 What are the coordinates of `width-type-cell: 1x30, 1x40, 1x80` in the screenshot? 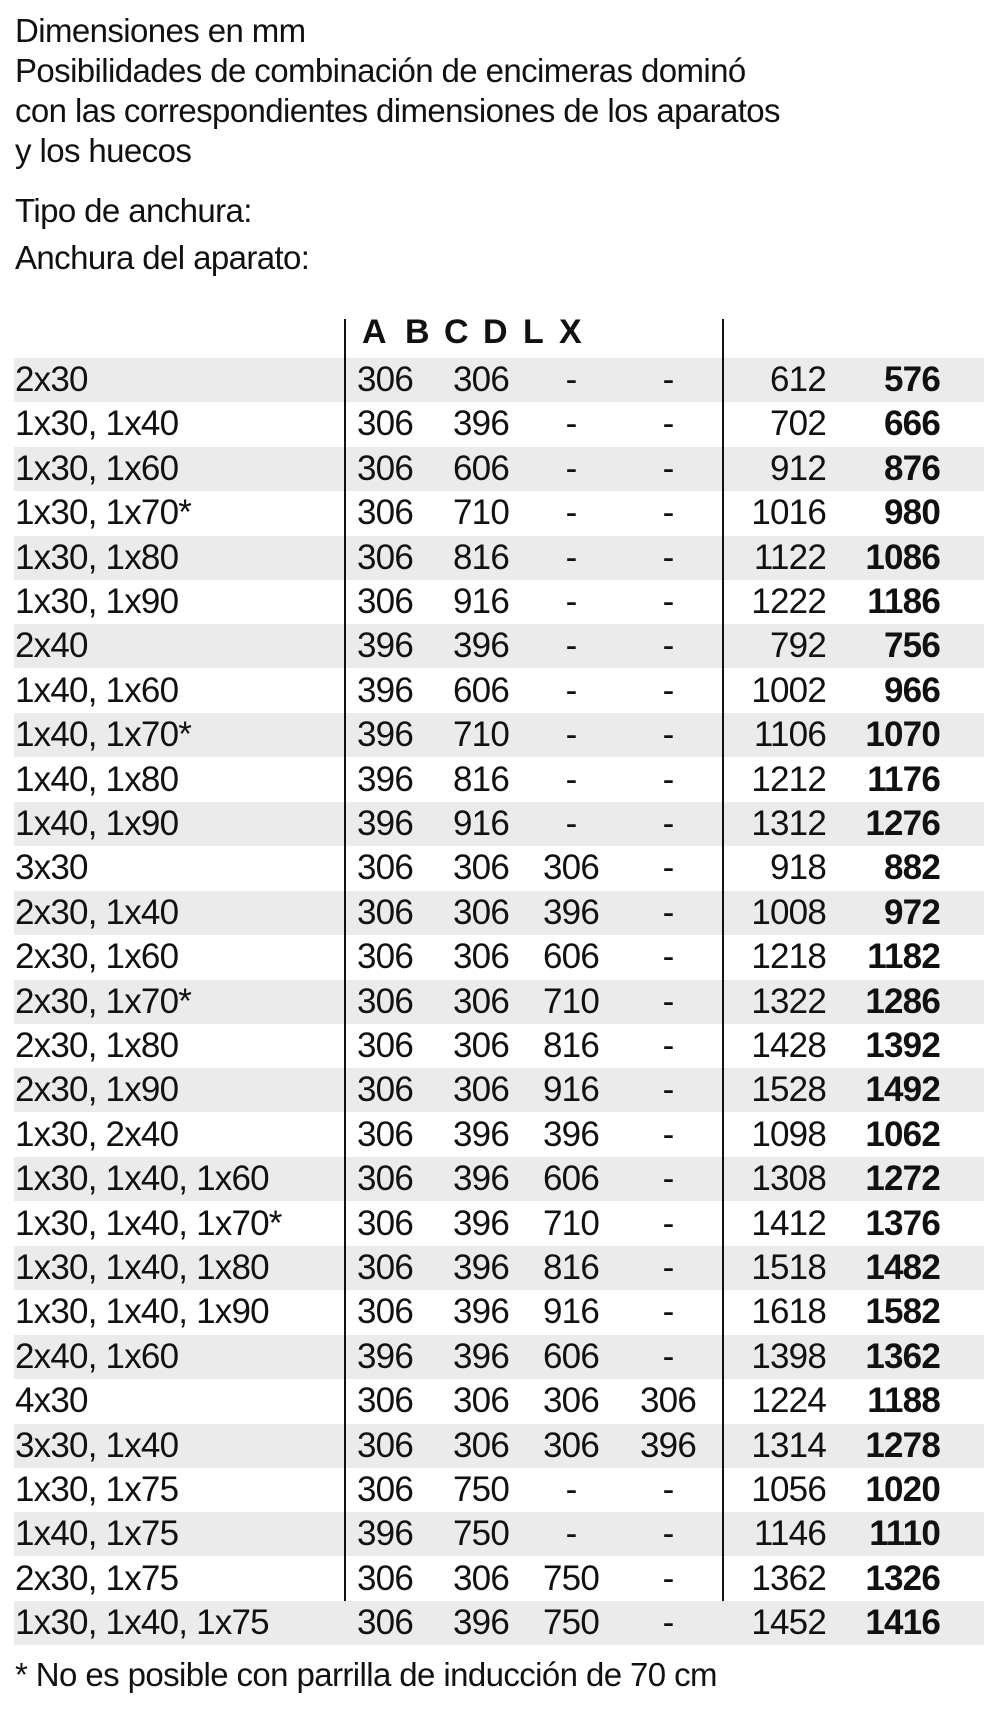 It's located at (142, 1267).